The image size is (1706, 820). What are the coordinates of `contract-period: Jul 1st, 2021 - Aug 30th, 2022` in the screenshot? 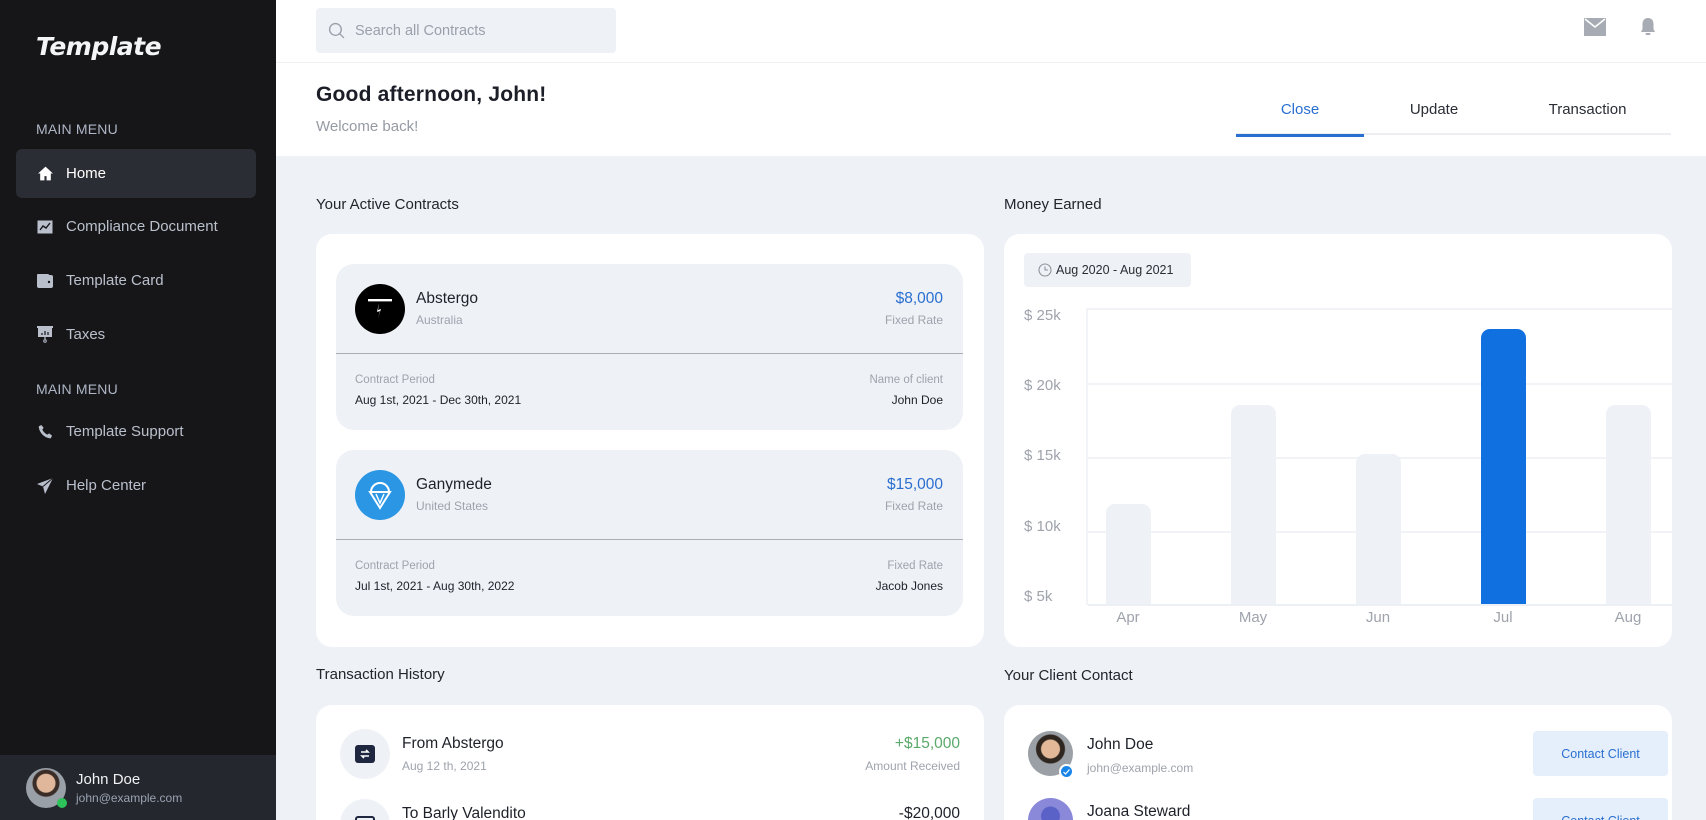 It's located at (435, 586).